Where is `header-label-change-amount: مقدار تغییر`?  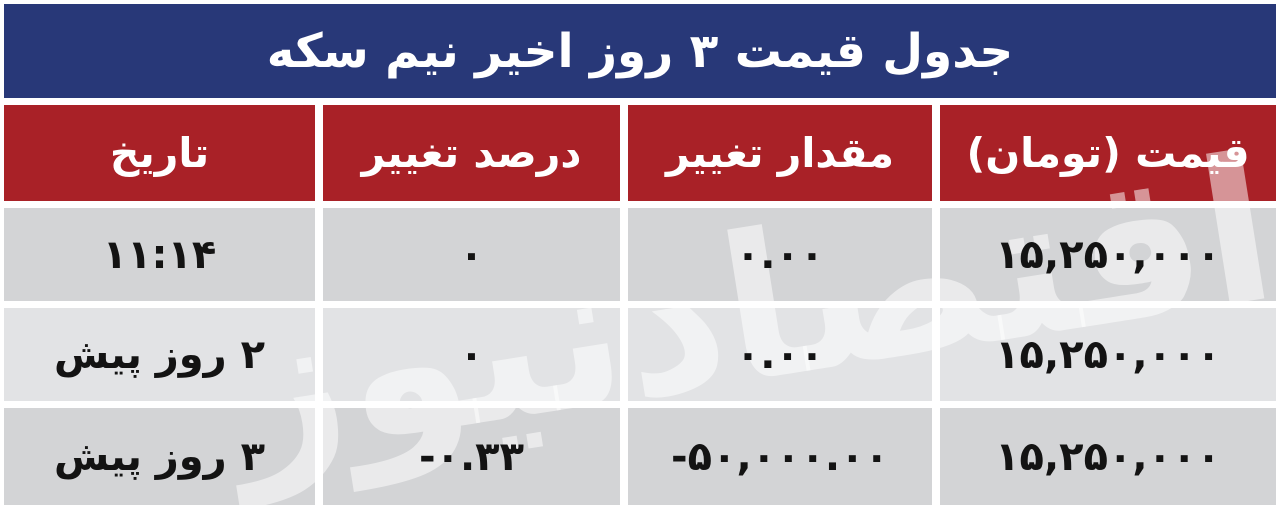 header-label-change-amount: مقدار تغییر is located at coordinates (780, 153).